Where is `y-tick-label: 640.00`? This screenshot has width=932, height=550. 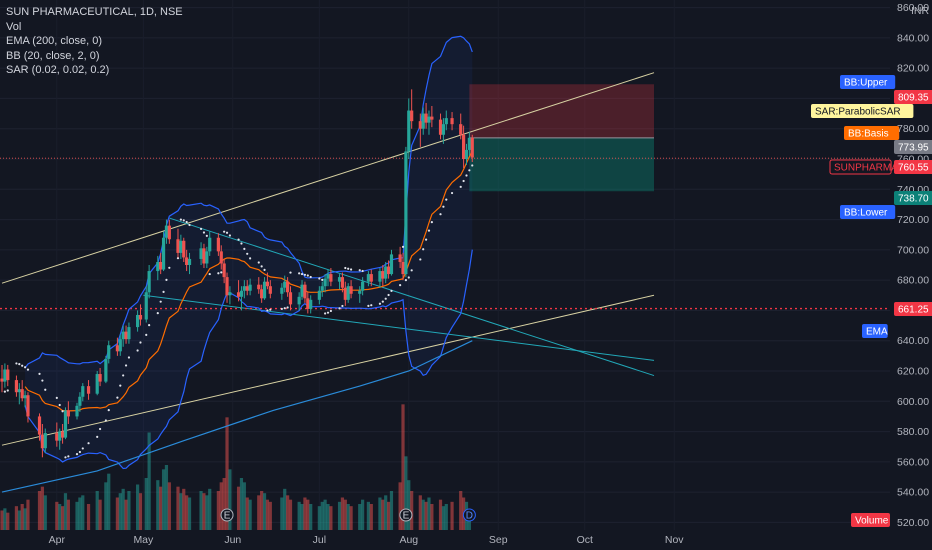 y-tick-label: 640.00 is located at coordinates (913, 341).